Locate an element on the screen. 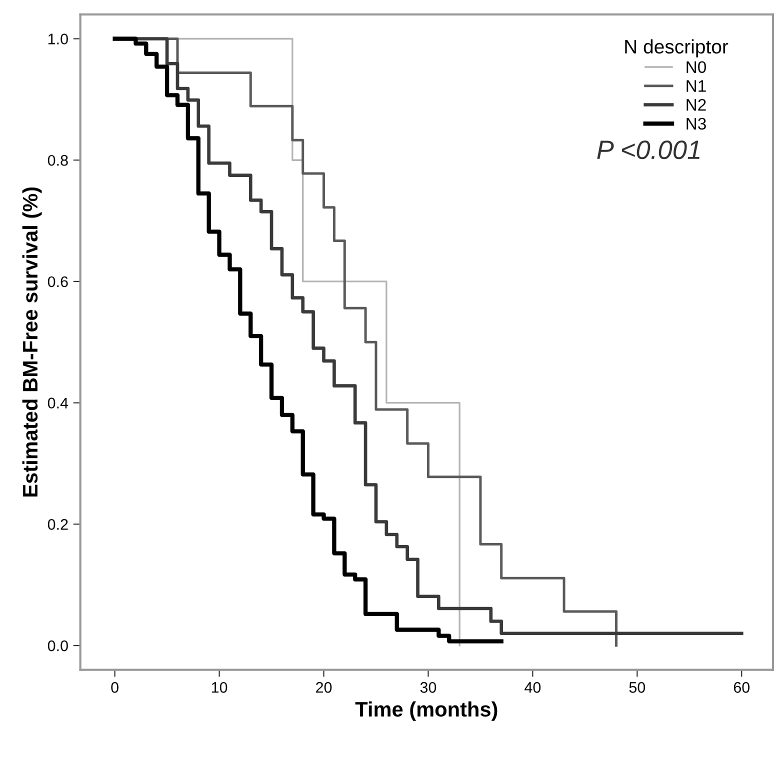 The width and height of the screenshot is (780, 762). x-tick-label: 60 is located at coordinates (742, 687).